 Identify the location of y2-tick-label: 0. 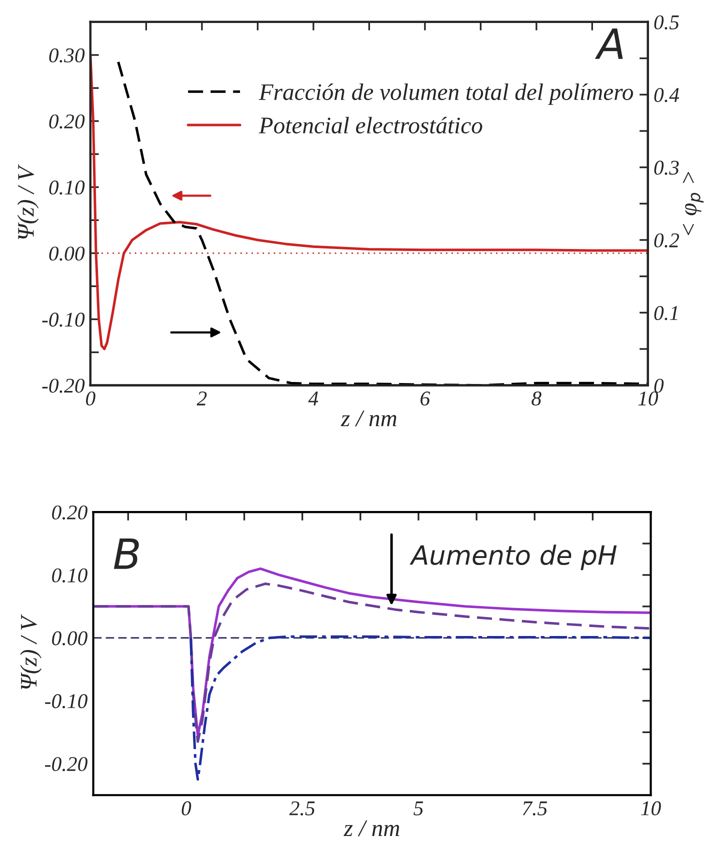
(659, 385).